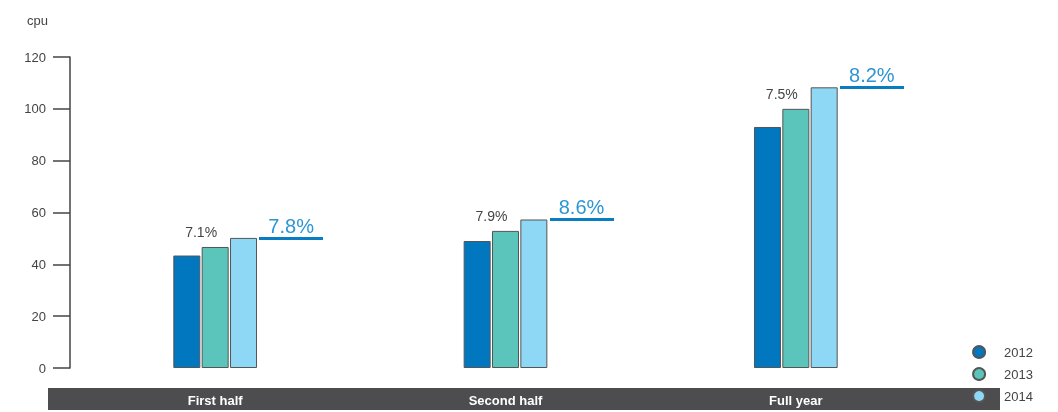 The height and width of the screenshot is (412, 1058). Describe the element at coordinates (42, 368) in the screenshot. I see `y-tick-label: 0` at that location.